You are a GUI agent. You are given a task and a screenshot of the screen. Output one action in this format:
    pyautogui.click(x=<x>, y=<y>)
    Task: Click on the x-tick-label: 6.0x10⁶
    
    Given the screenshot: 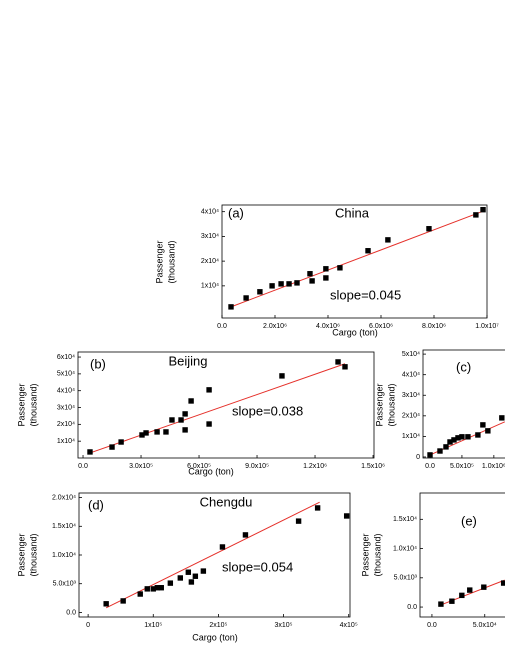 What is the action you would take?
    pyautogui.click(x=381, y=326)
    